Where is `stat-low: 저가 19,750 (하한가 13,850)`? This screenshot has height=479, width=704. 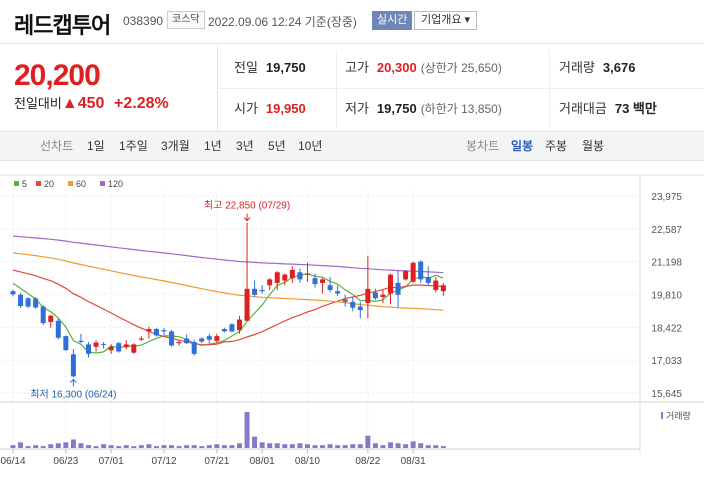 stat-low: 저가 19,750 (하한가 13,850) is located at coordinates (423, 107).